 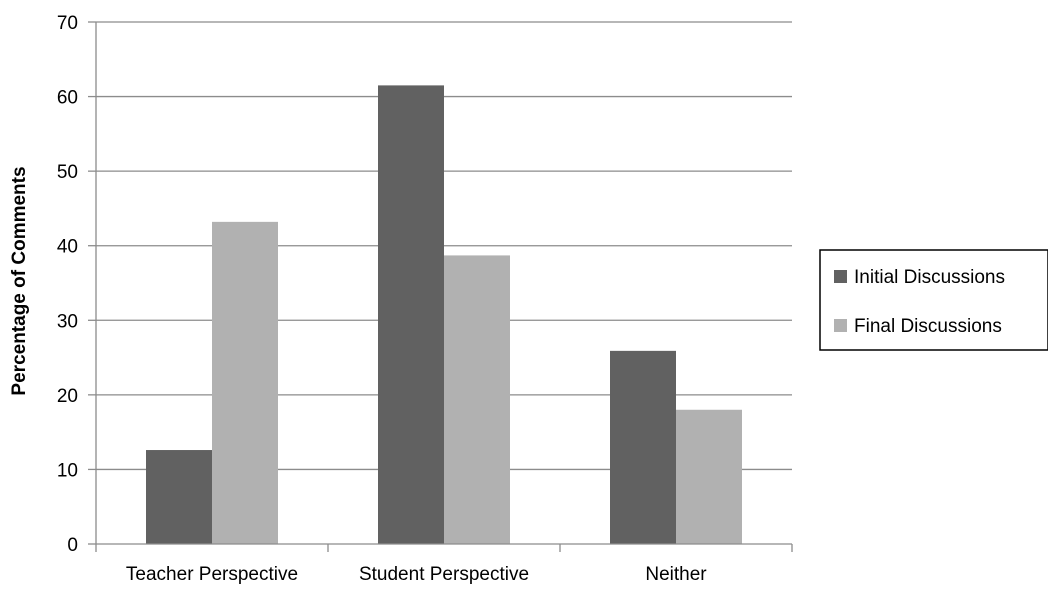 I want to click on x-tick-label: Neither, so click(x=676, y=574).